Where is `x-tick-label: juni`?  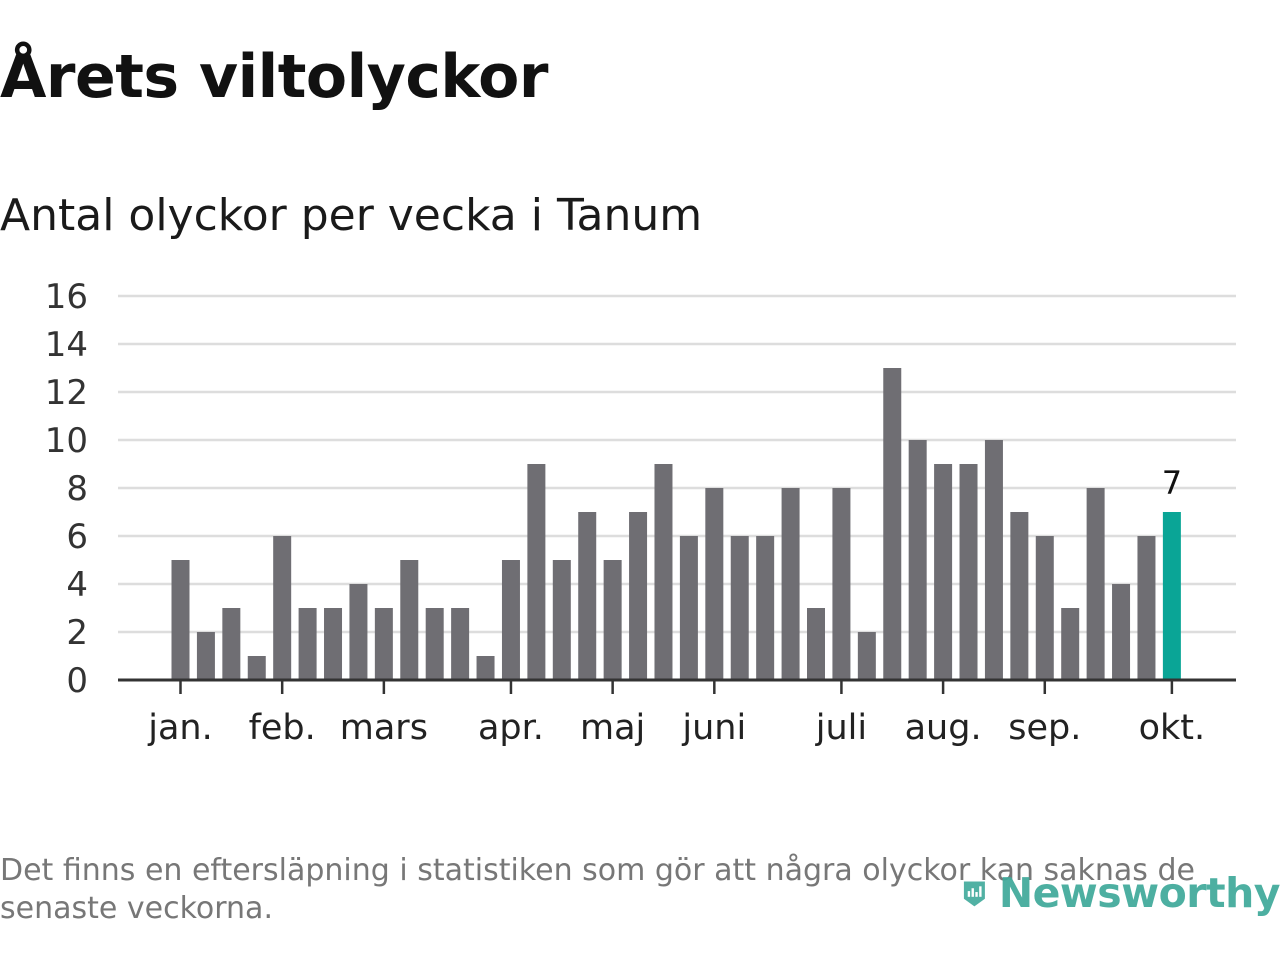 x-tick-label: juni is located at coordinates (713, 728).